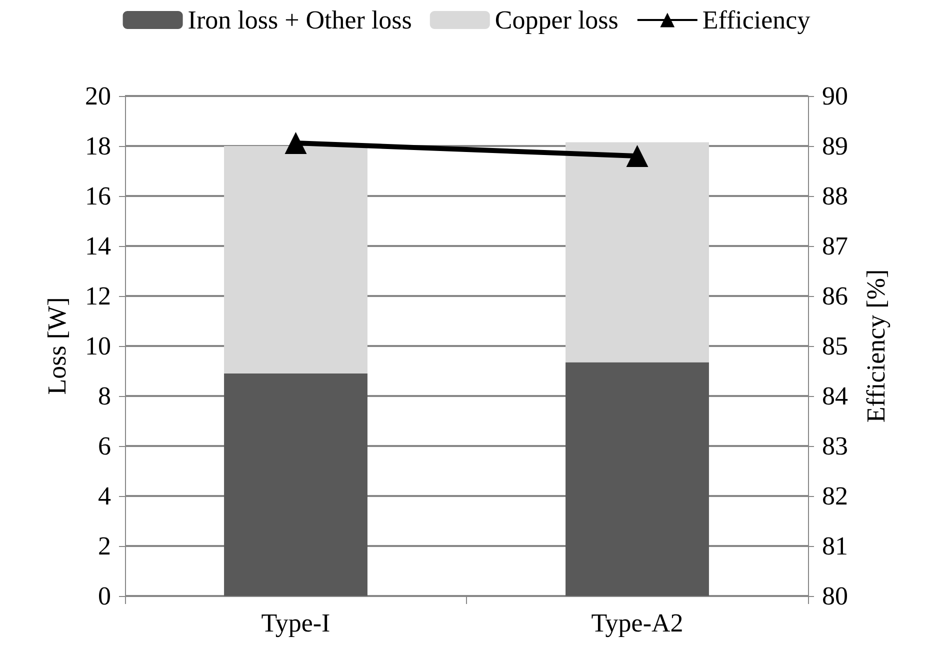 This screenshot has width=933, height=654. What do you see at coordinates (835, 346) in the screenshot?
I see `y2-tick-label: 85` at bounding box center [835, 346].